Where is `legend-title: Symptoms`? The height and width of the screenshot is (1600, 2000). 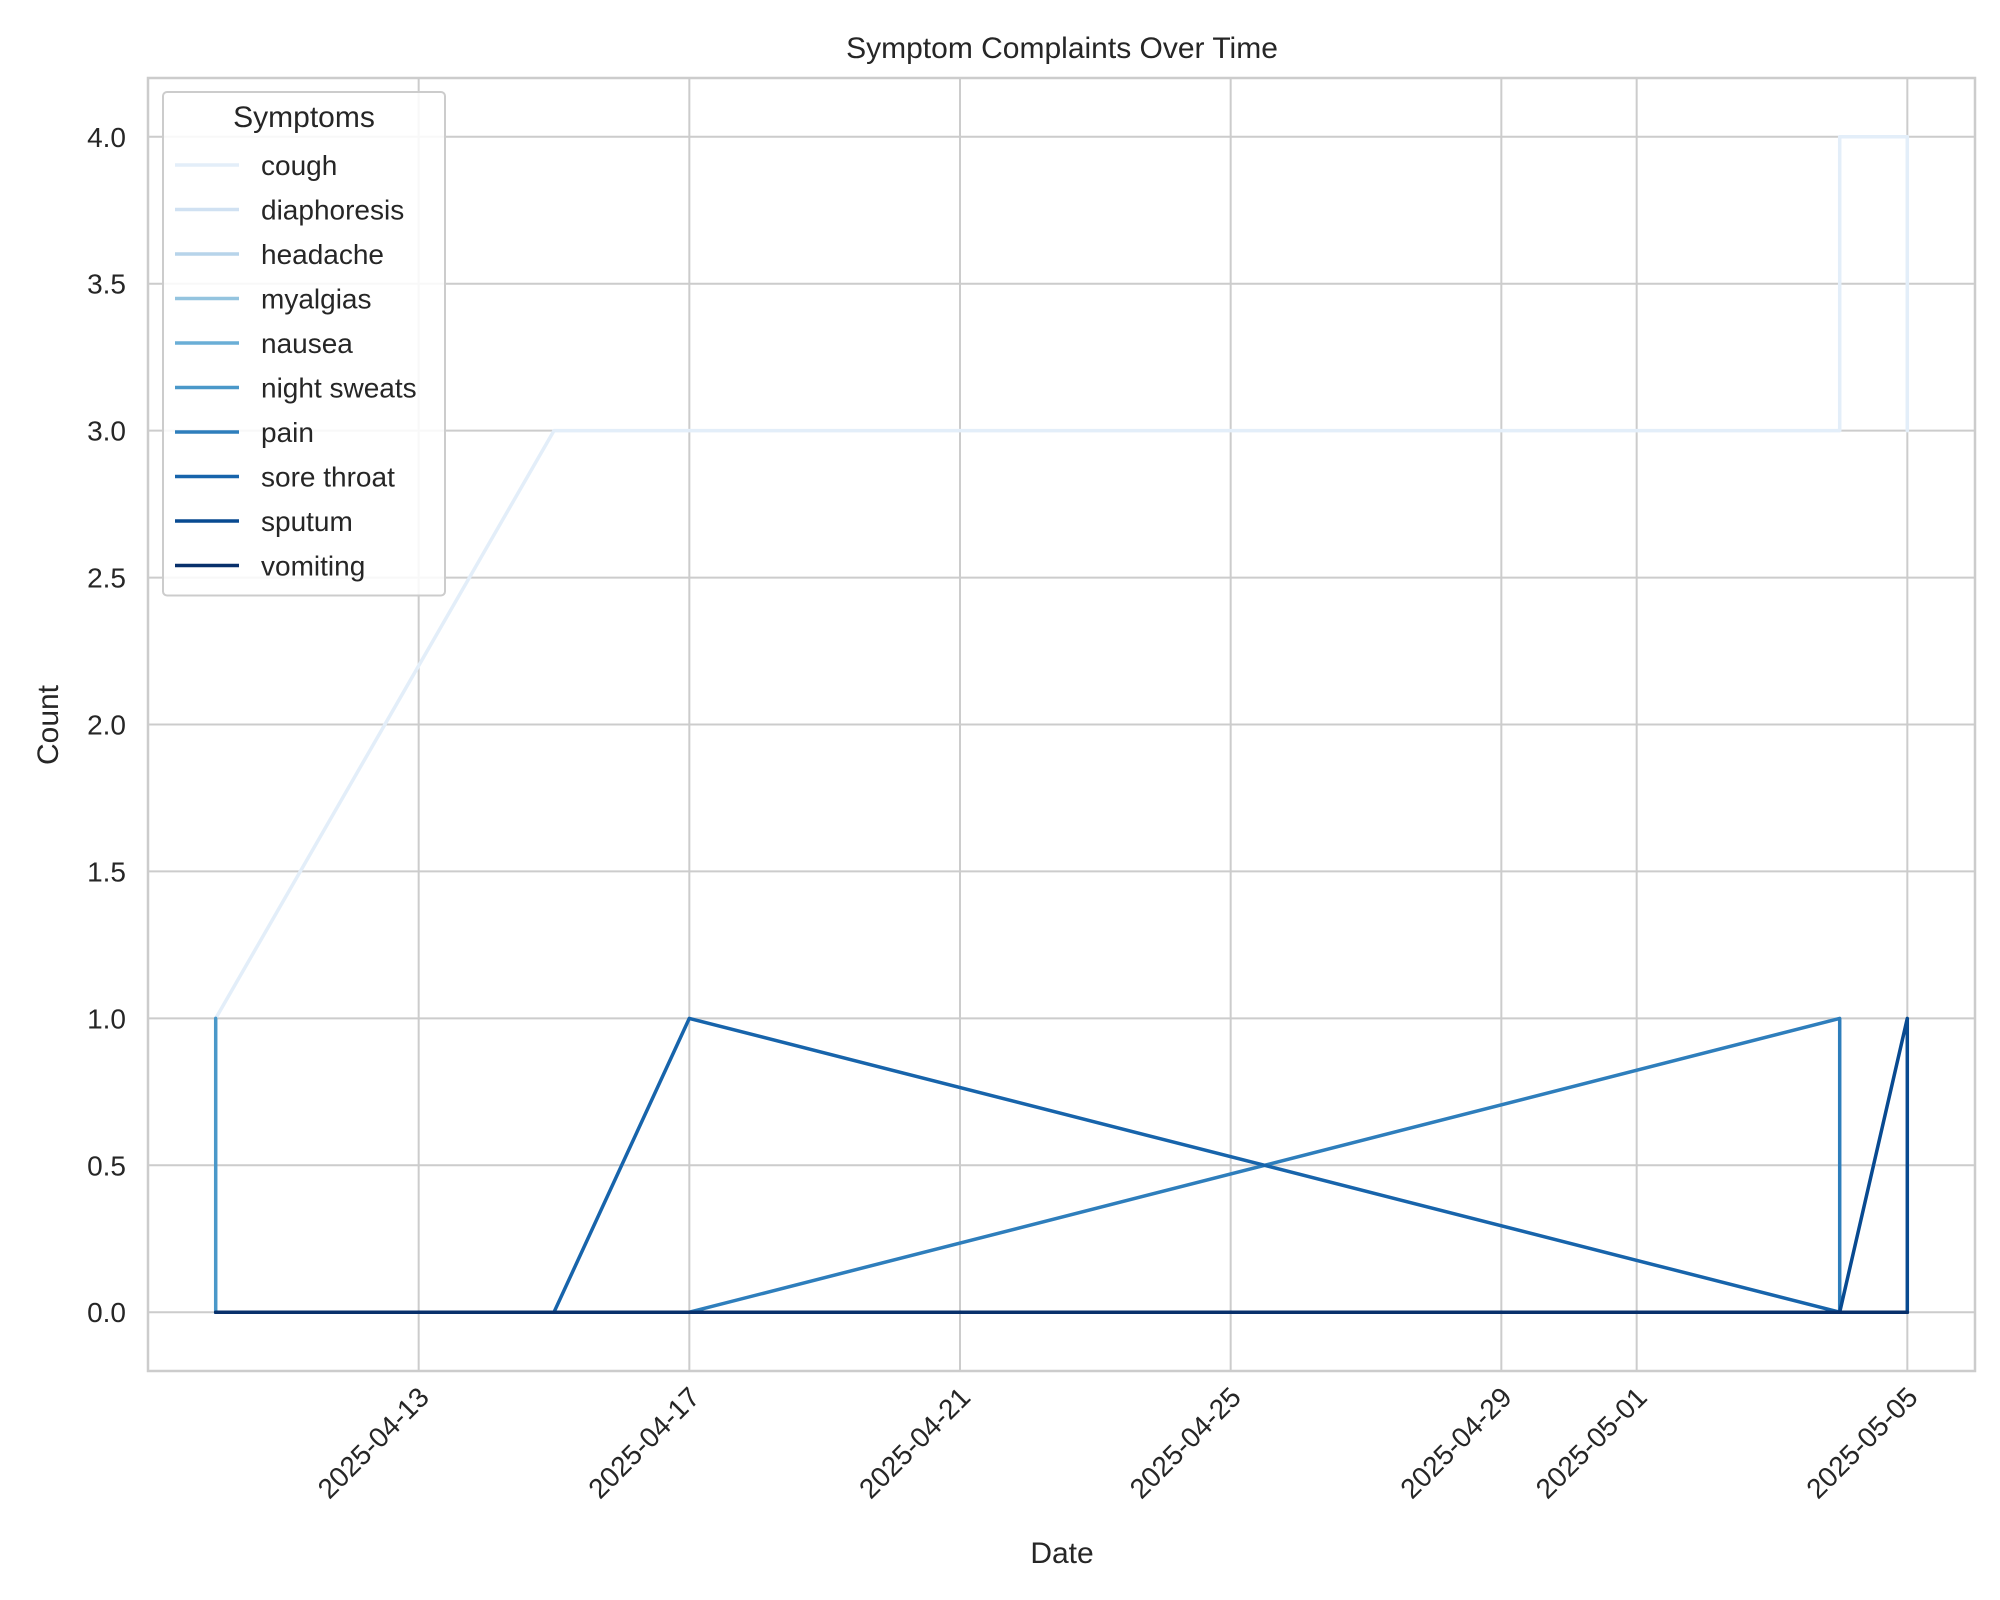 legend-title: Symptoms is located at coordinates (304, 117).